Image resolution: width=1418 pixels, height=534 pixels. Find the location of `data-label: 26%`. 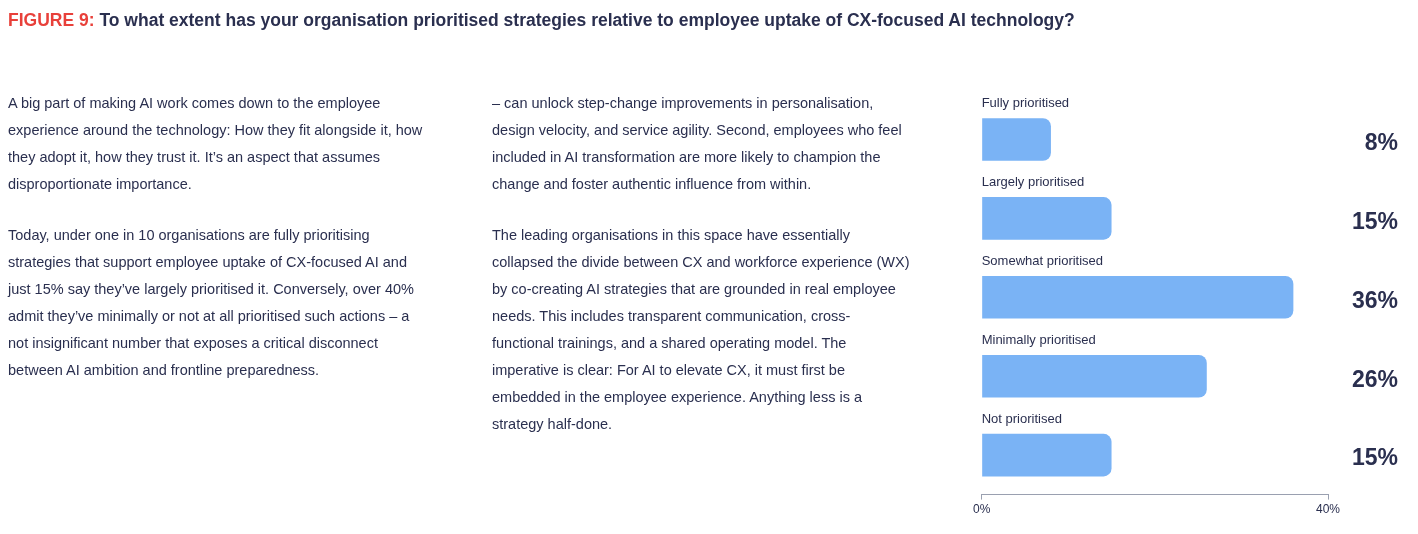

data-label: 26% is located at coordinates (1374, 378).